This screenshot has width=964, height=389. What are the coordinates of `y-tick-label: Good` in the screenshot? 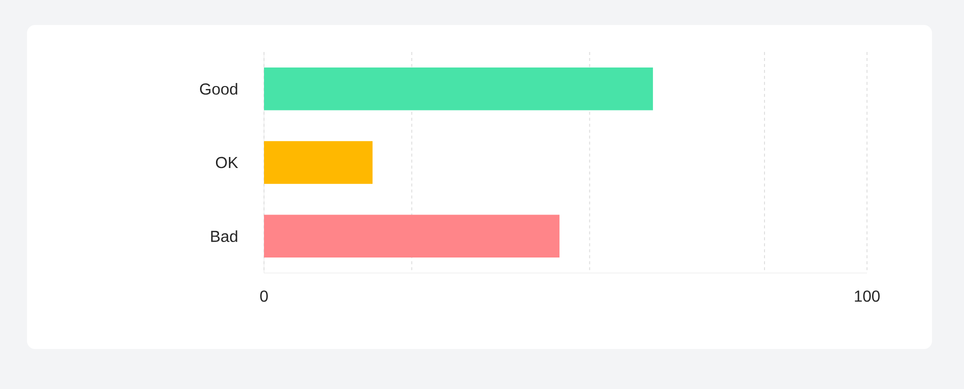 It's located at (219, 88).